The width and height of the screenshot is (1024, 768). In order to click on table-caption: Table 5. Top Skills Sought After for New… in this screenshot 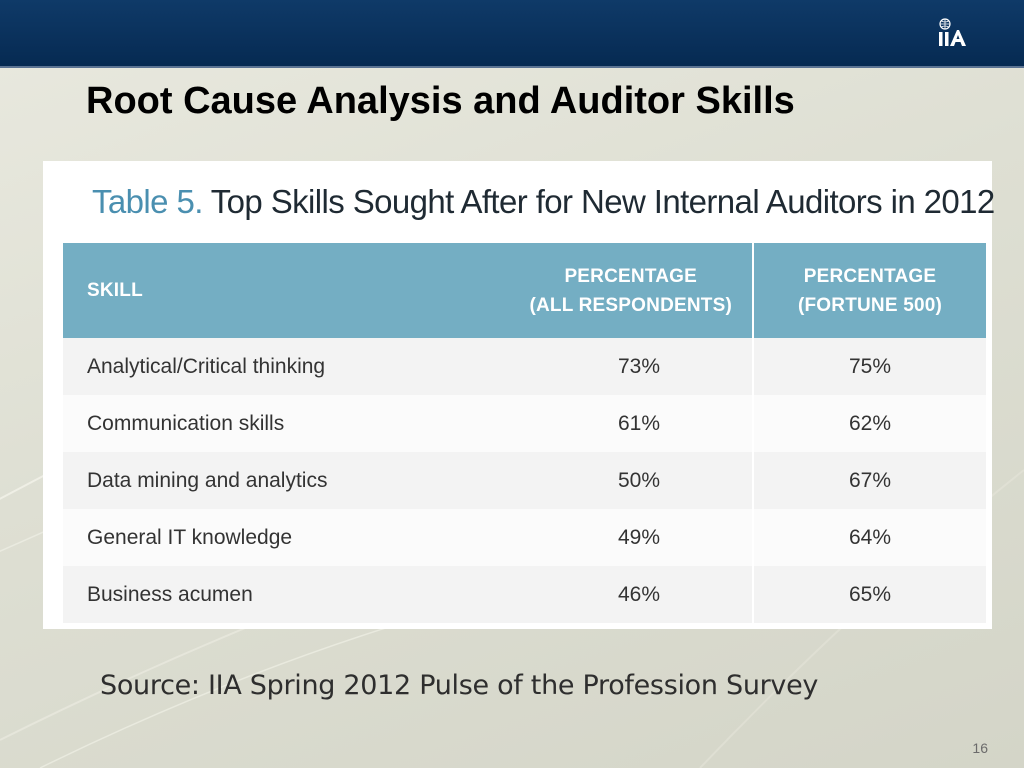, I will do `click(543, 202)`.